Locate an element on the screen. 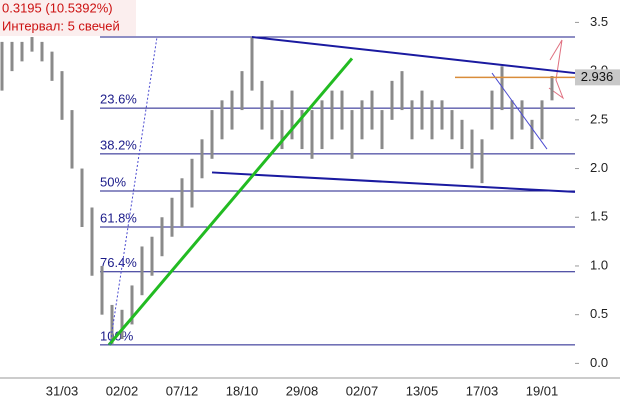  x-tick-label: 18/10 is located at coordinates (242, 390).